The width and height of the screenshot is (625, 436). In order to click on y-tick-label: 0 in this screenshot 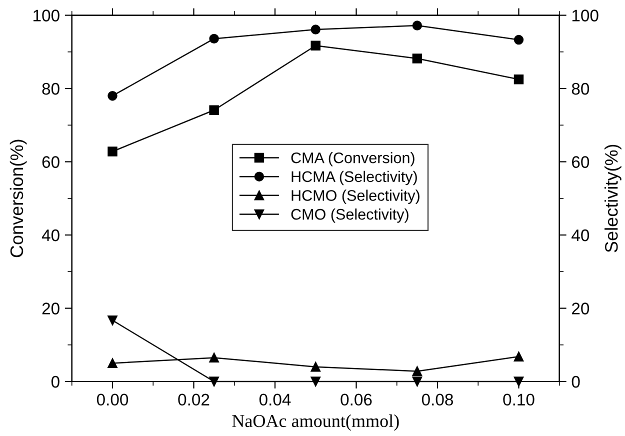, I will do `click(55, 382)`.